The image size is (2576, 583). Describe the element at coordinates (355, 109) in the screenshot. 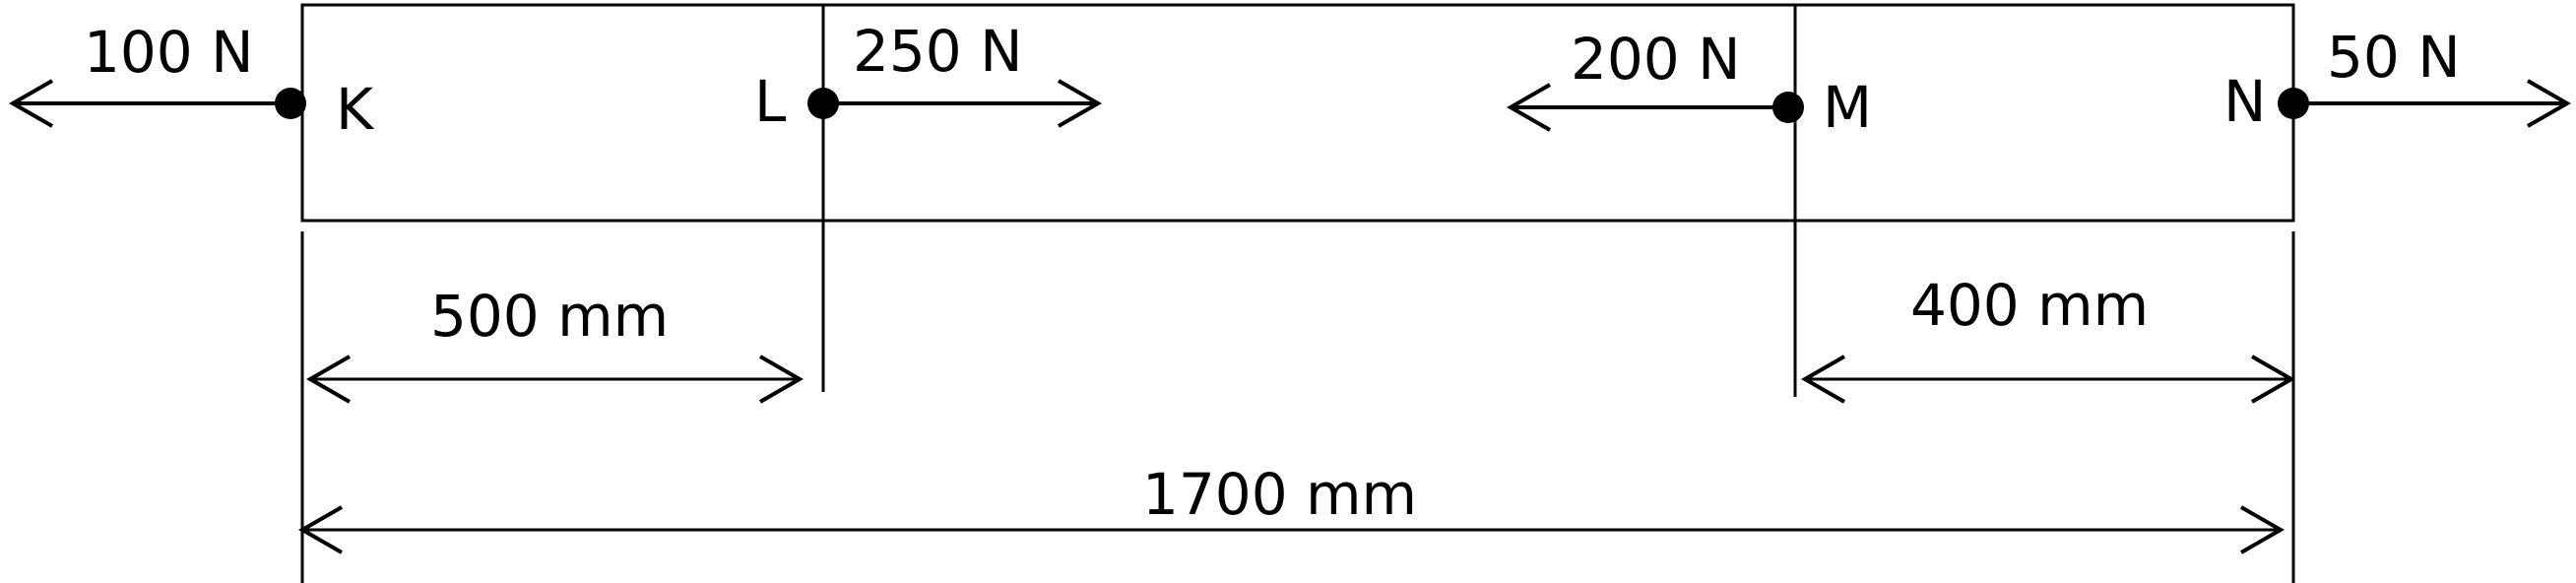

I see `point-label-k: K` at that location.